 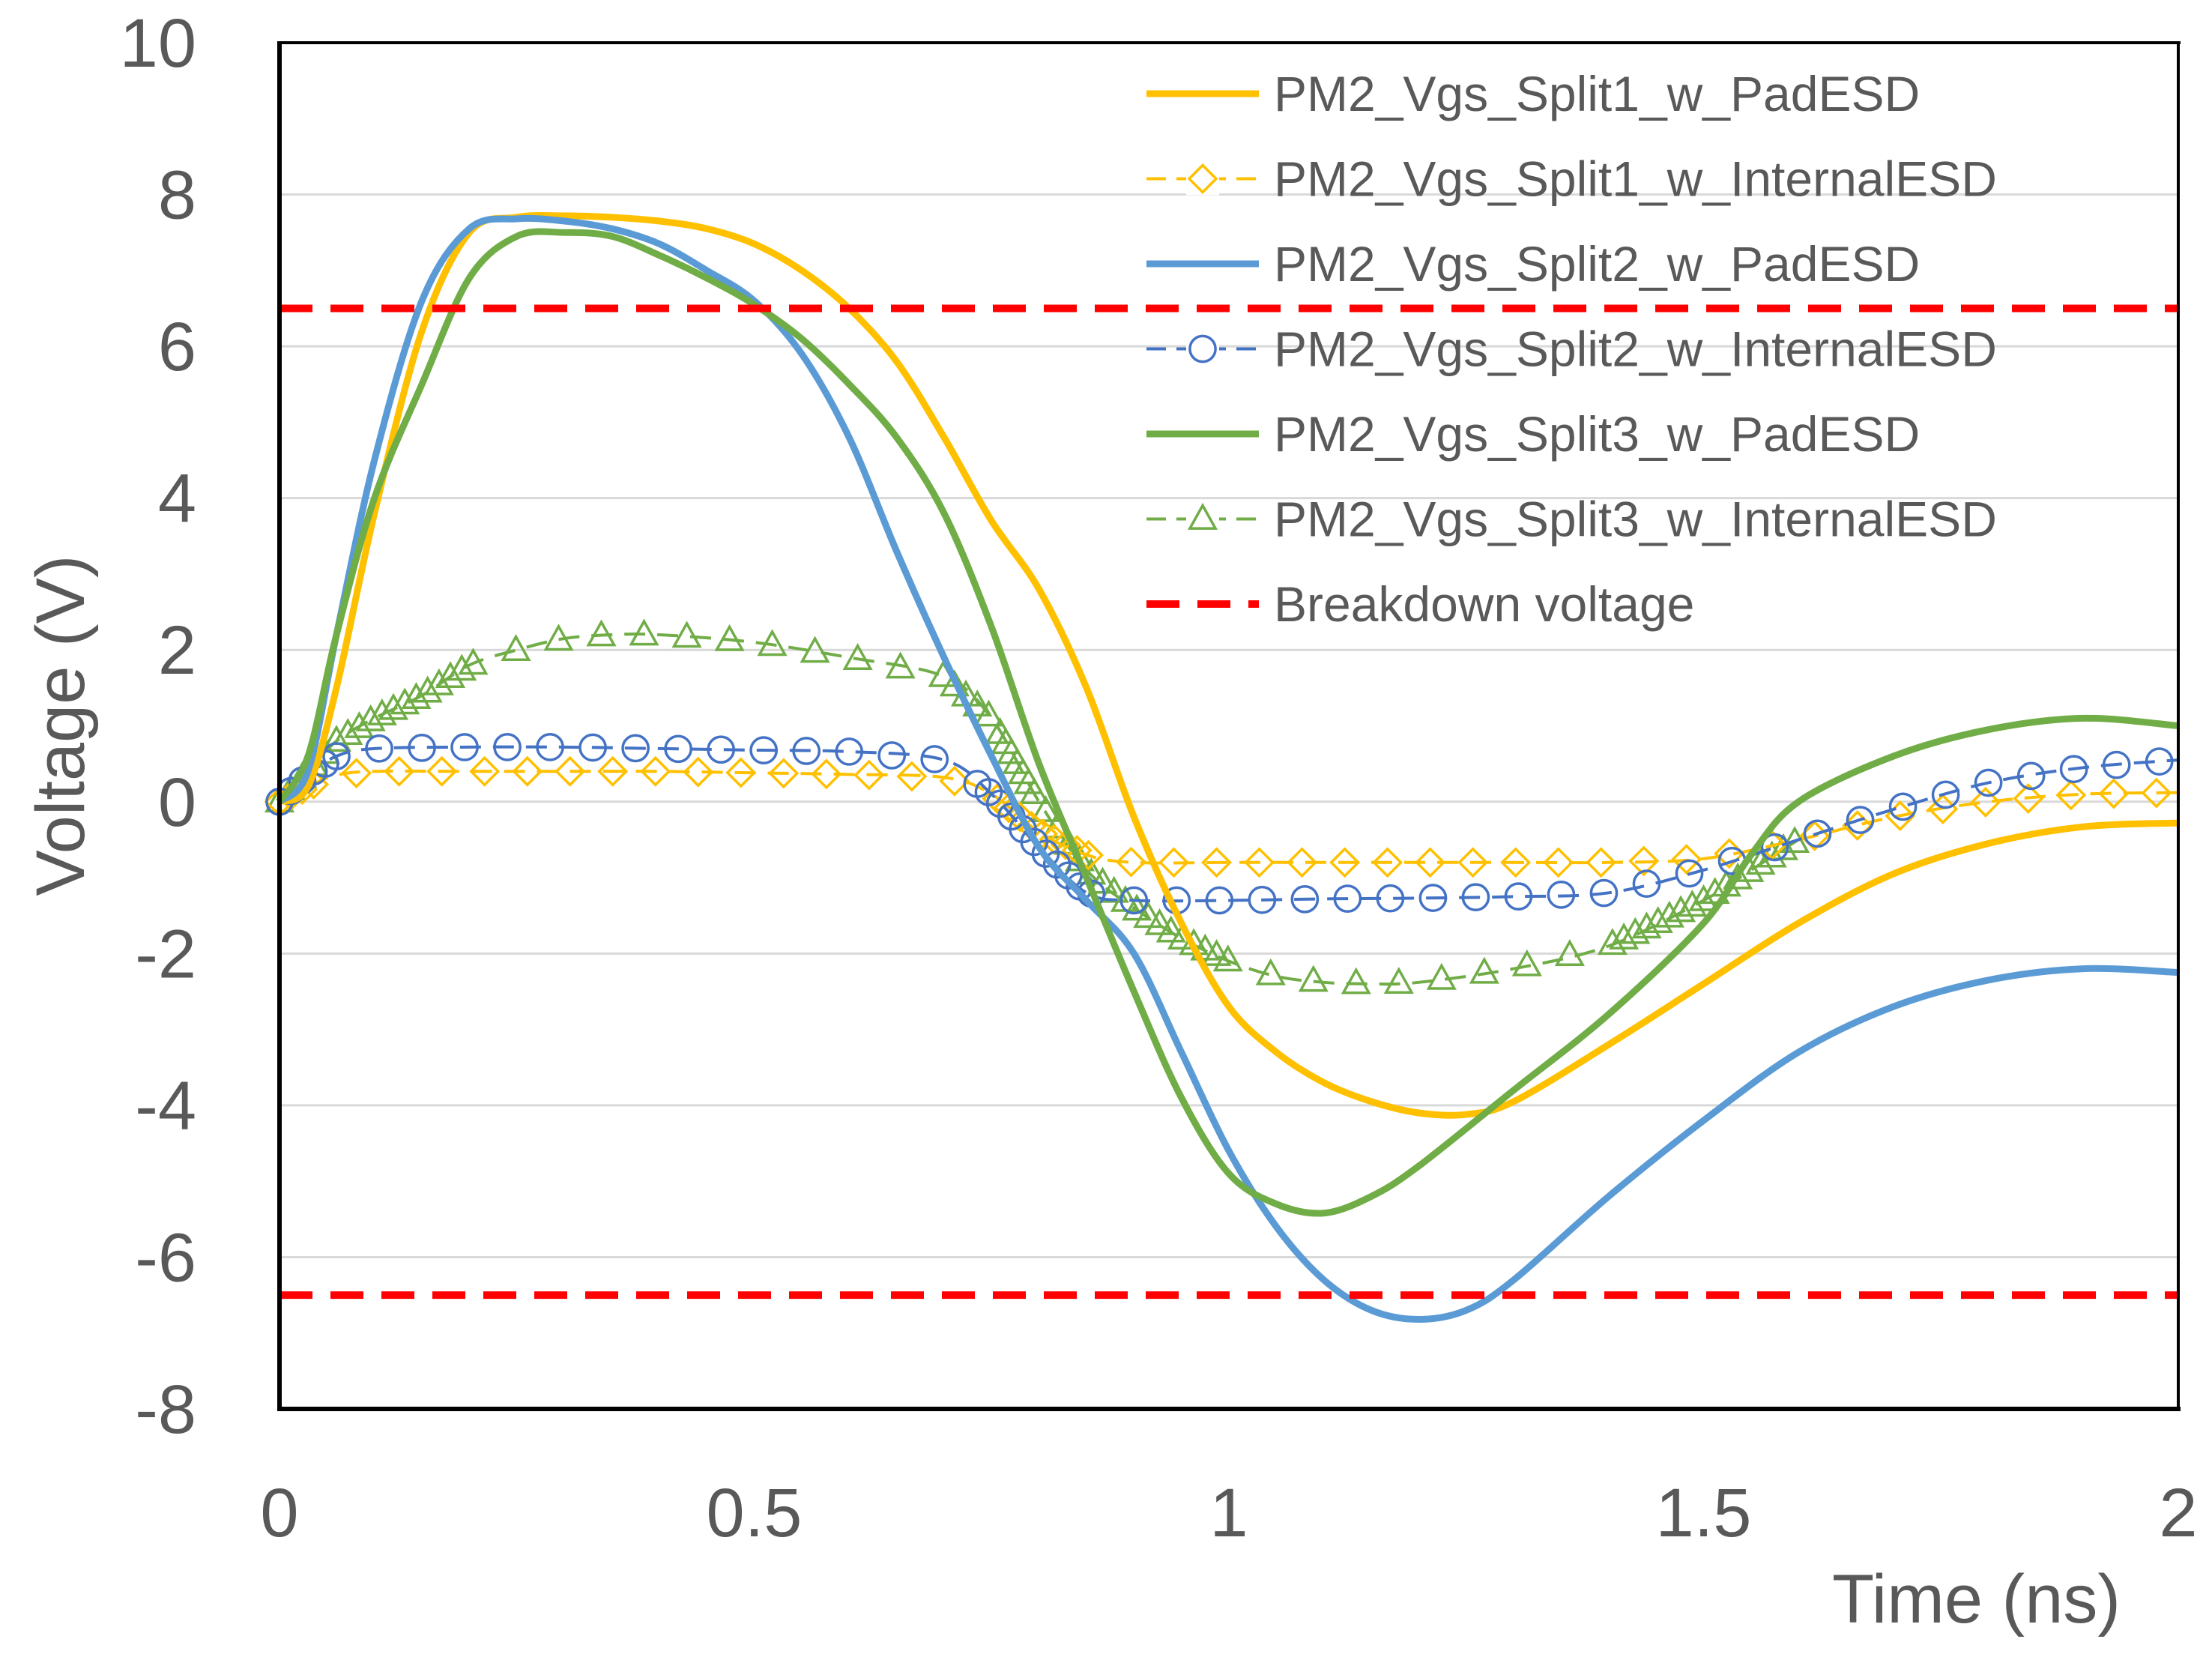 I want to click on legend-label: PM2_Vgs_Split2_w_PadESD, so click(x=1597, y=264).